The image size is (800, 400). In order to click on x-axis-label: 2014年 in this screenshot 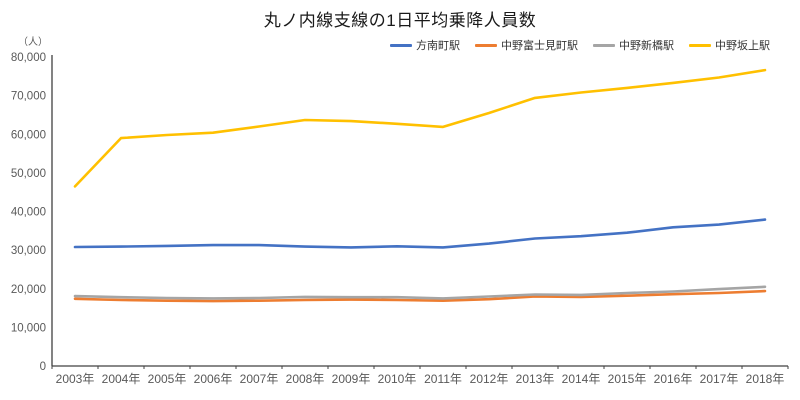, I will do `click(581, 379)`.